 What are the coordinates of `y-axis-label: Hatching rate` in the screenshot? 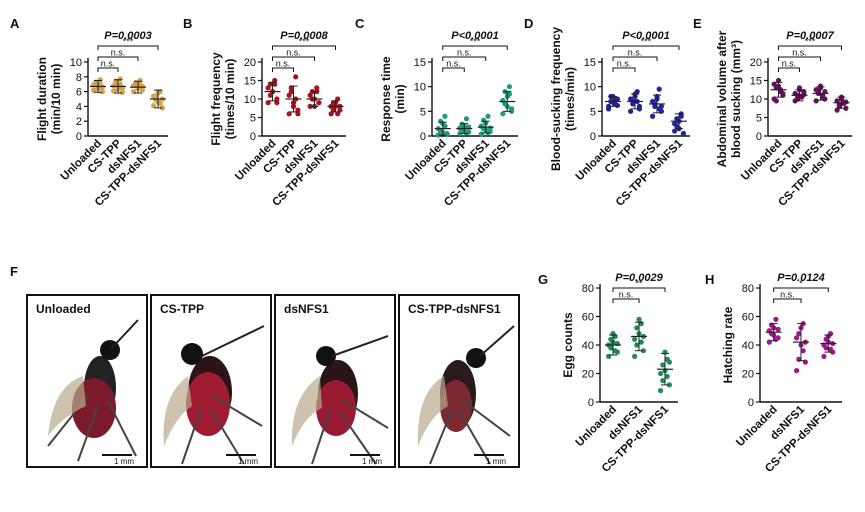 It's located at (728, 344).